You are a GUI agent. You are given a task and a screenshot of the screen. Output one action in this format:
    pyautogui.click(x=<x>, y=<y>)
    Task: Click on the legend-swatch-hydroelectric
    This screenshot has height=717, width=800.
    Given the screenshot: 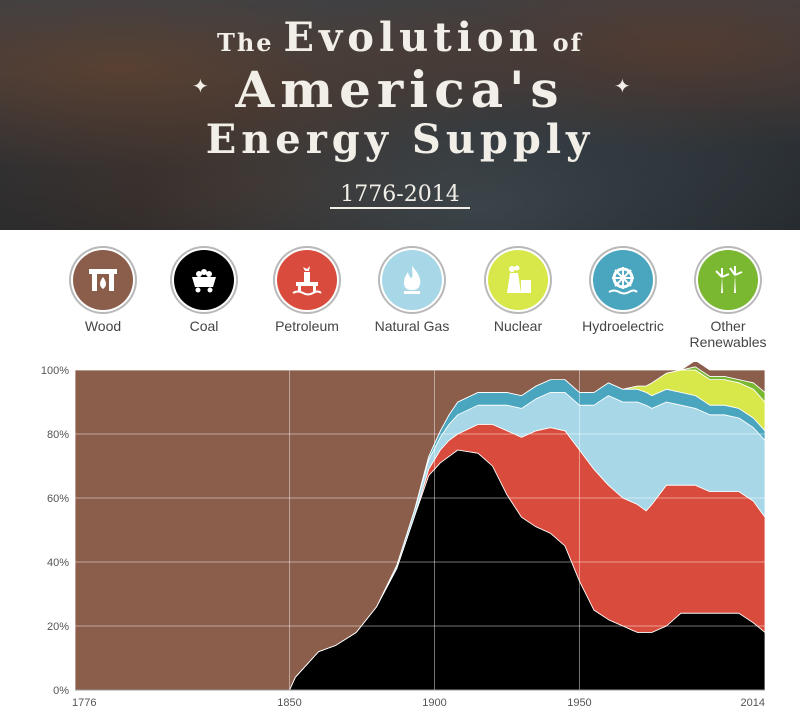 What is the action you would take?
    pyautogui.click(x=623, y=280)
    